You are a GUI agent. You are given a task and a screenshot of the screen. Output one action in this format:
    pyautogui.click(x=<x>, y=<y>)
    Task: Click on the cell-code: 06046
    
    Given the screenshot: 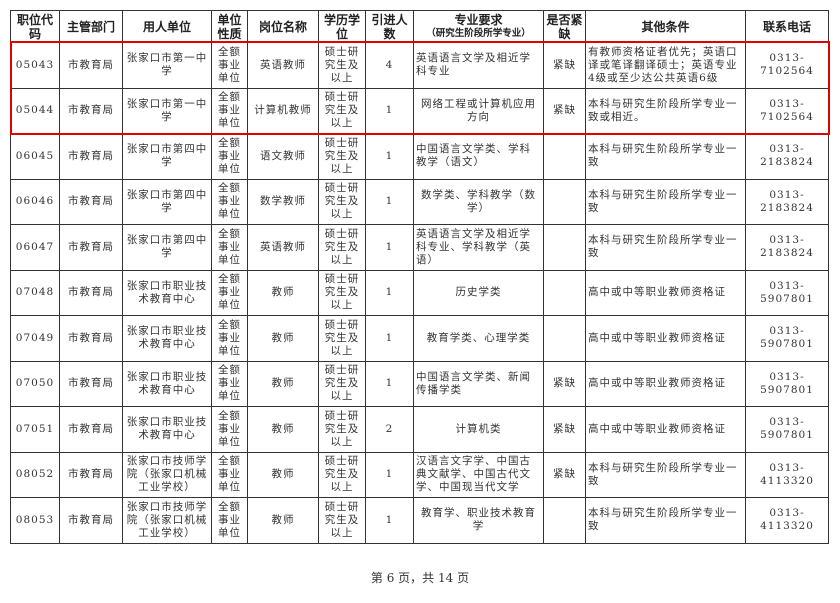 What is the action you would take?
    pyautogui.click(x=35, y=201)
    